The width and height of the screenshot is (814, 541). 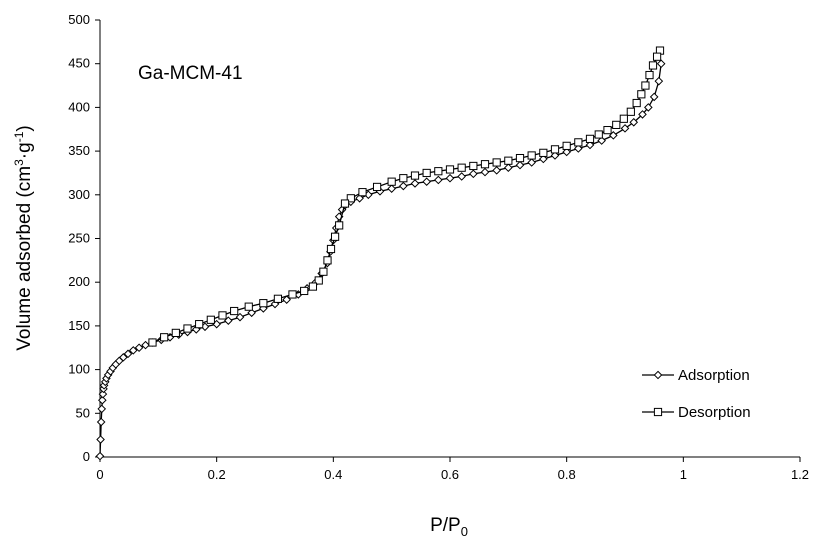 I want to click on x-tick-label: 0.4, so click(x=333, y=474).